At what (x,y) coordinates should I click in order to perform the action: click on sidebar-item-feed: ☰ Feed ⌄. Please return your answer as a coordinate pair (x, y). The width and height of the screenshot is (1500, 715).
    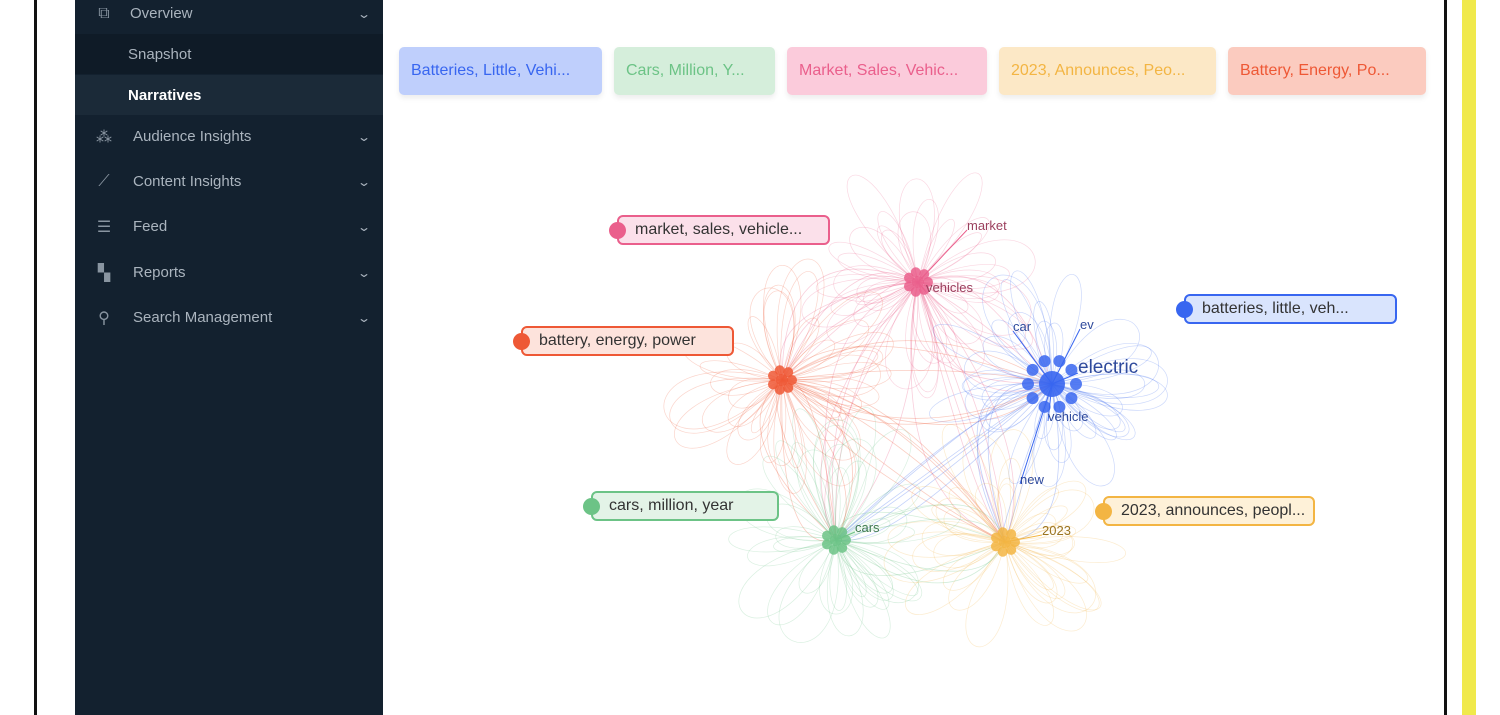
    Looking at the image, I should click on (229, 226).